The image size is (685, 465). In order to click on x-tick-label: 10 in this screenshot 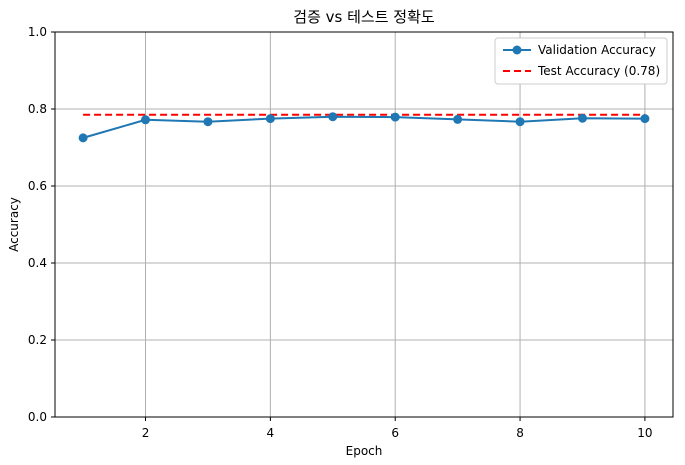, I will do `click(644, 433)`.